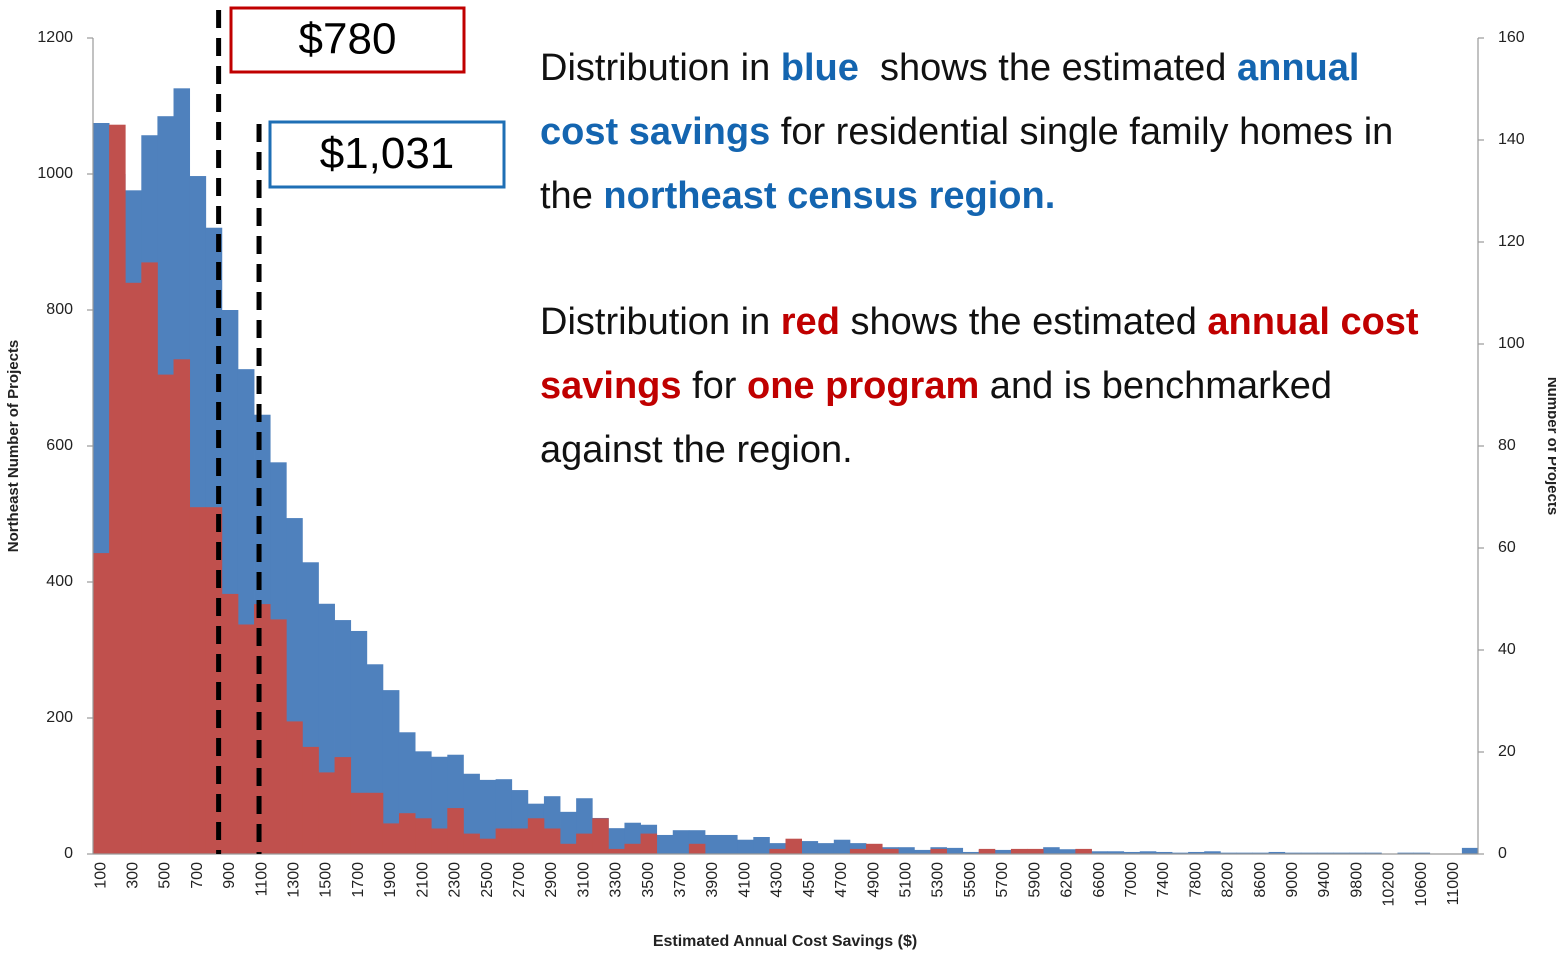 The height and width of the screenshot is (958, 1556). Describe the element at coordinates (165, 875) in the screenshot. I see `x-tick-label: 500` at that location.